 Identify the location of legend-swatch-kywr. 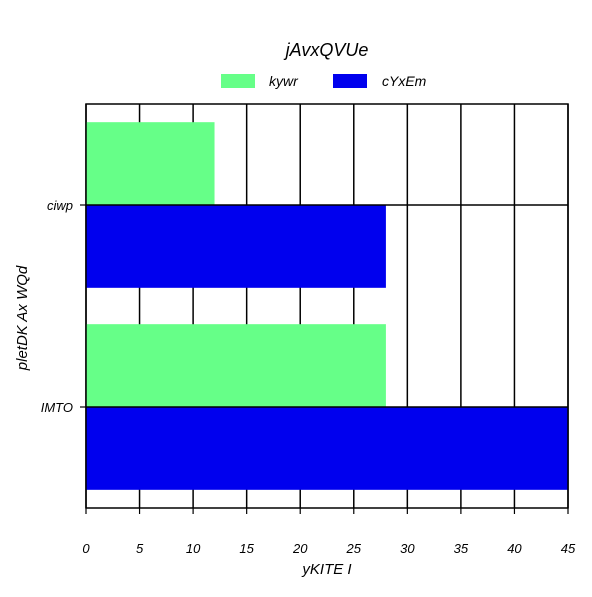
(238, 81).